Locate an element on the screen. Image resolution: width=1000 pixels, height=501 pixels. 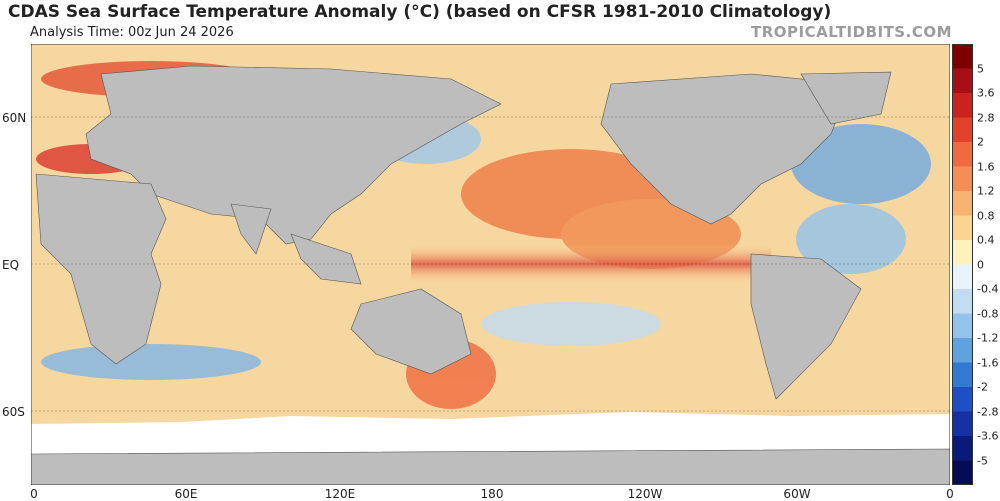
colorbar-tick-label: 0.8 is located at coordinates (986, 215).